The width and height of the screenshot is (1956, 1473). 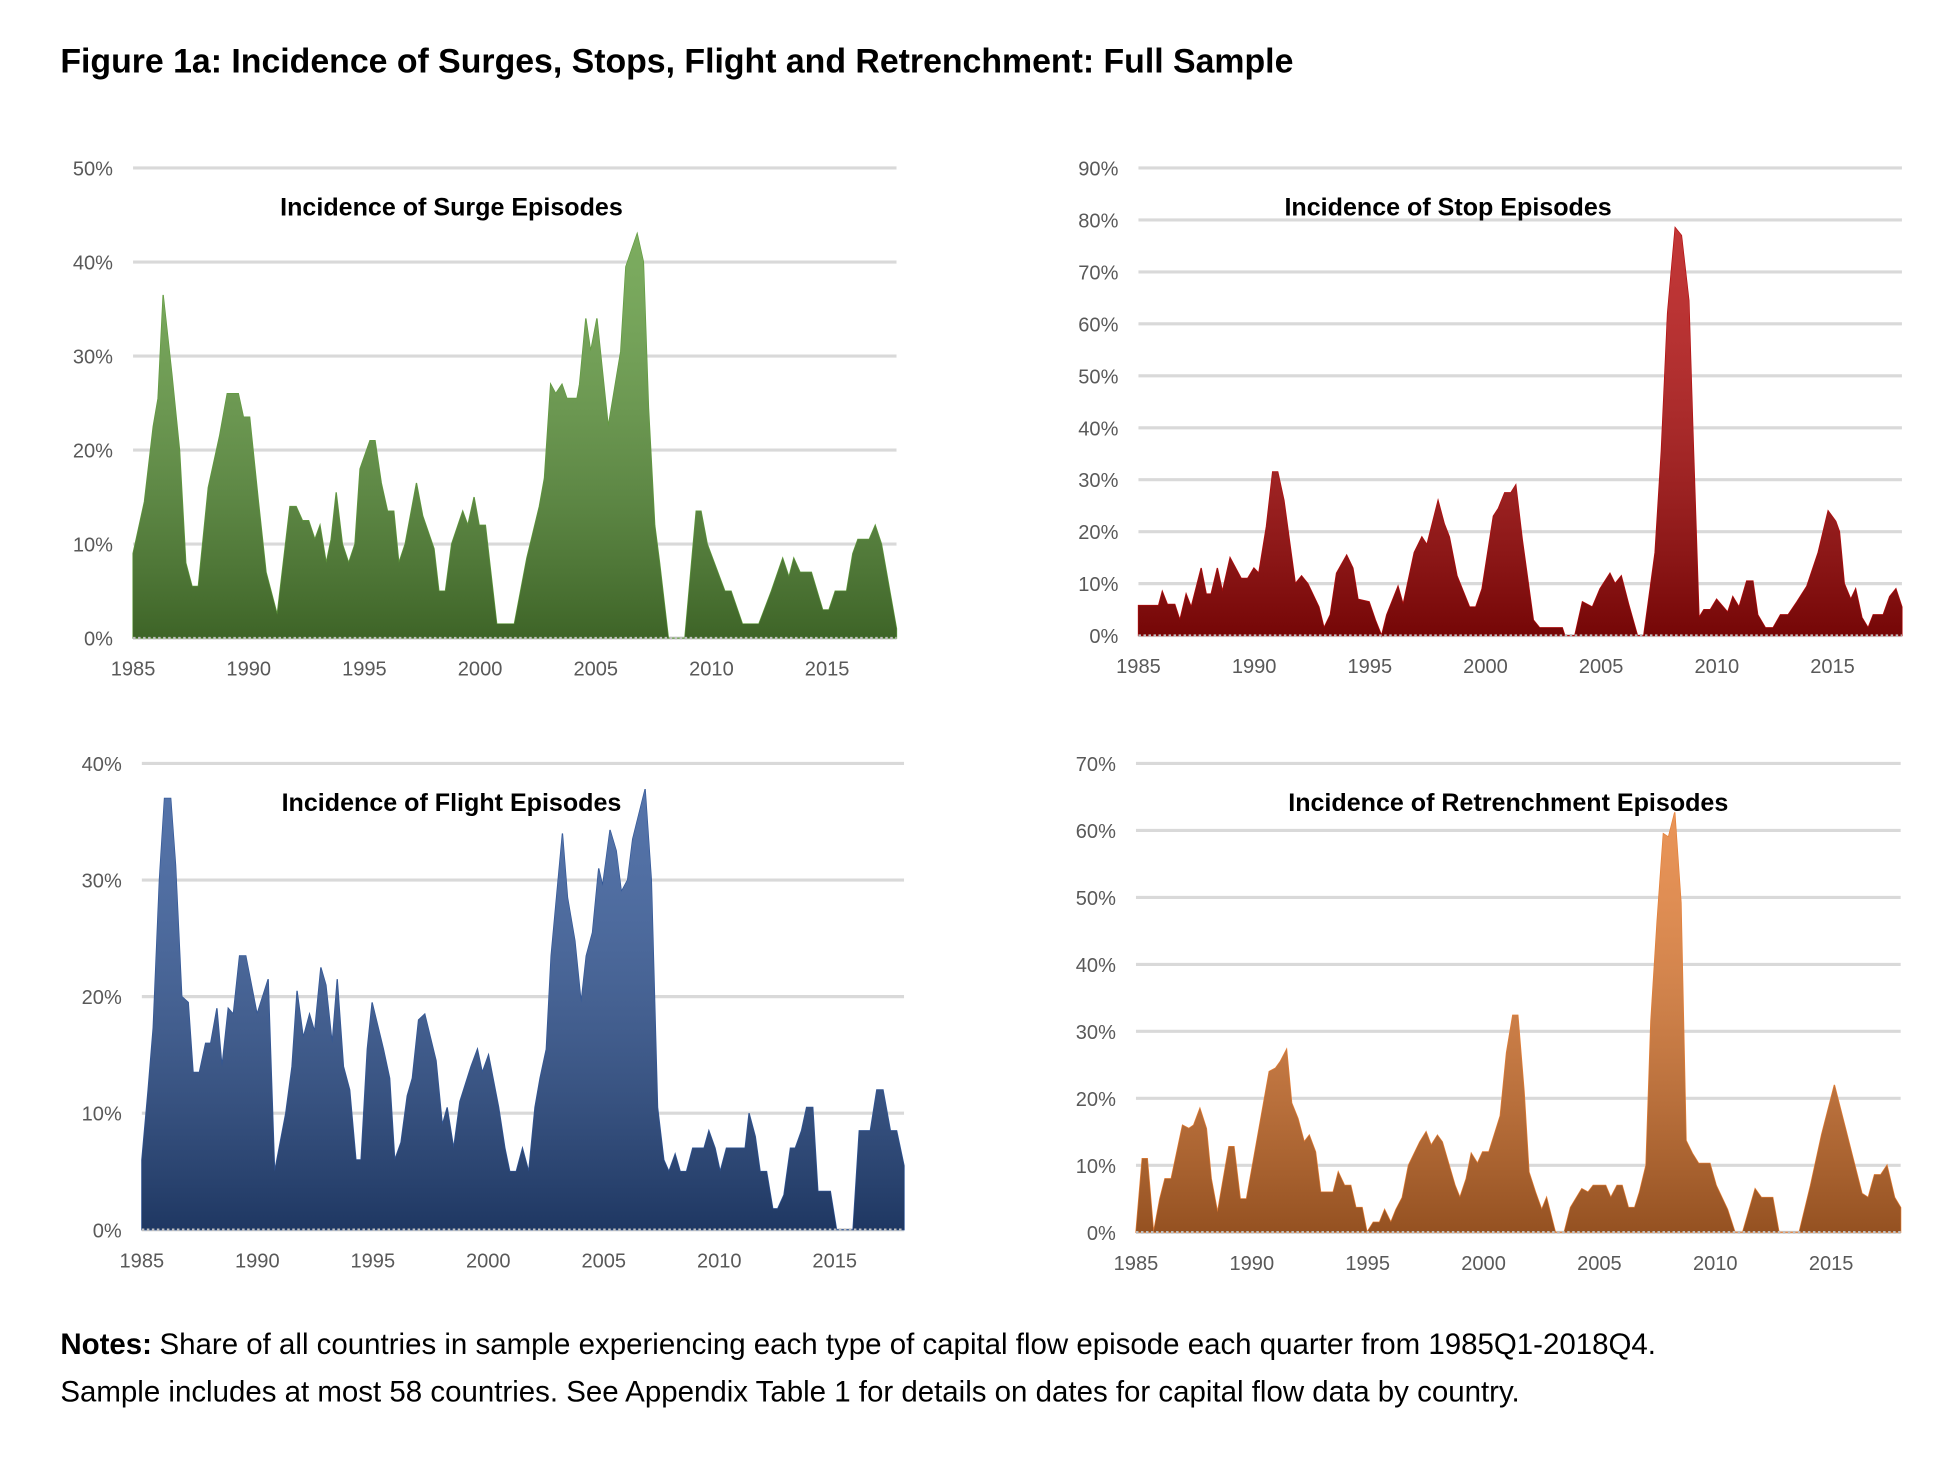 What do you see at coordinates (1508, 803) in the screenshot?
I see `chart-title: Incidence of Retrenchment Episodes` at bounding box center [1508, 803].